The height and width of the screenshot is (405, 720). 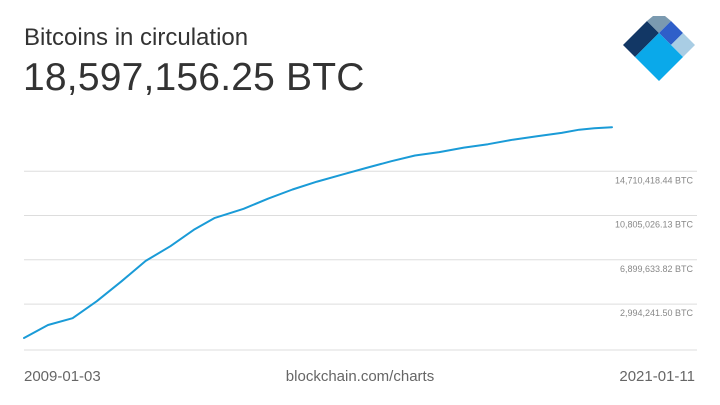 I want to click on logo-steel-segment, so click(x=659, y=24).